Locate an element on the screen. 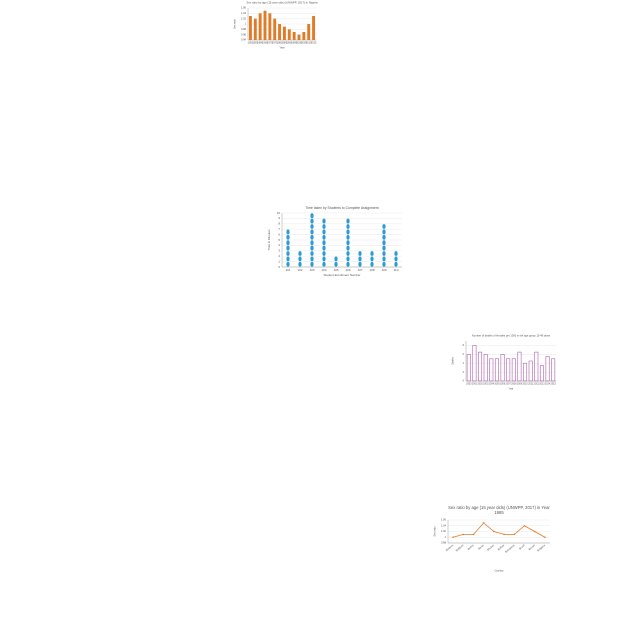 The width and height of the screenshot is (640, 640). x-axis-label: Year is located at coordinates (281, 48).